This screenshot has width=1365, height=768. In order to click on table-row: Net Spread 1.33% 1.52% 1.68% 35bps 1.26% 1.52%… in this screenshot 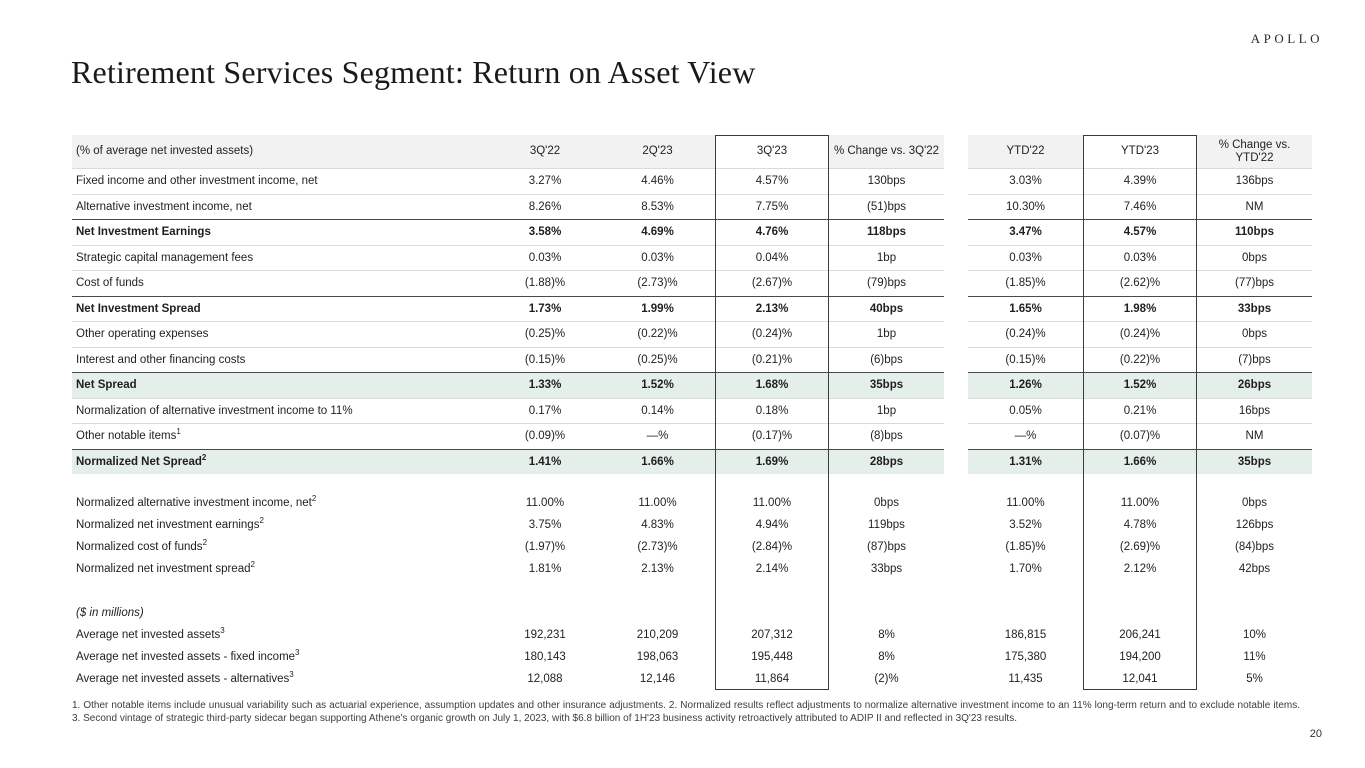, I will do `click(692, 385)`.